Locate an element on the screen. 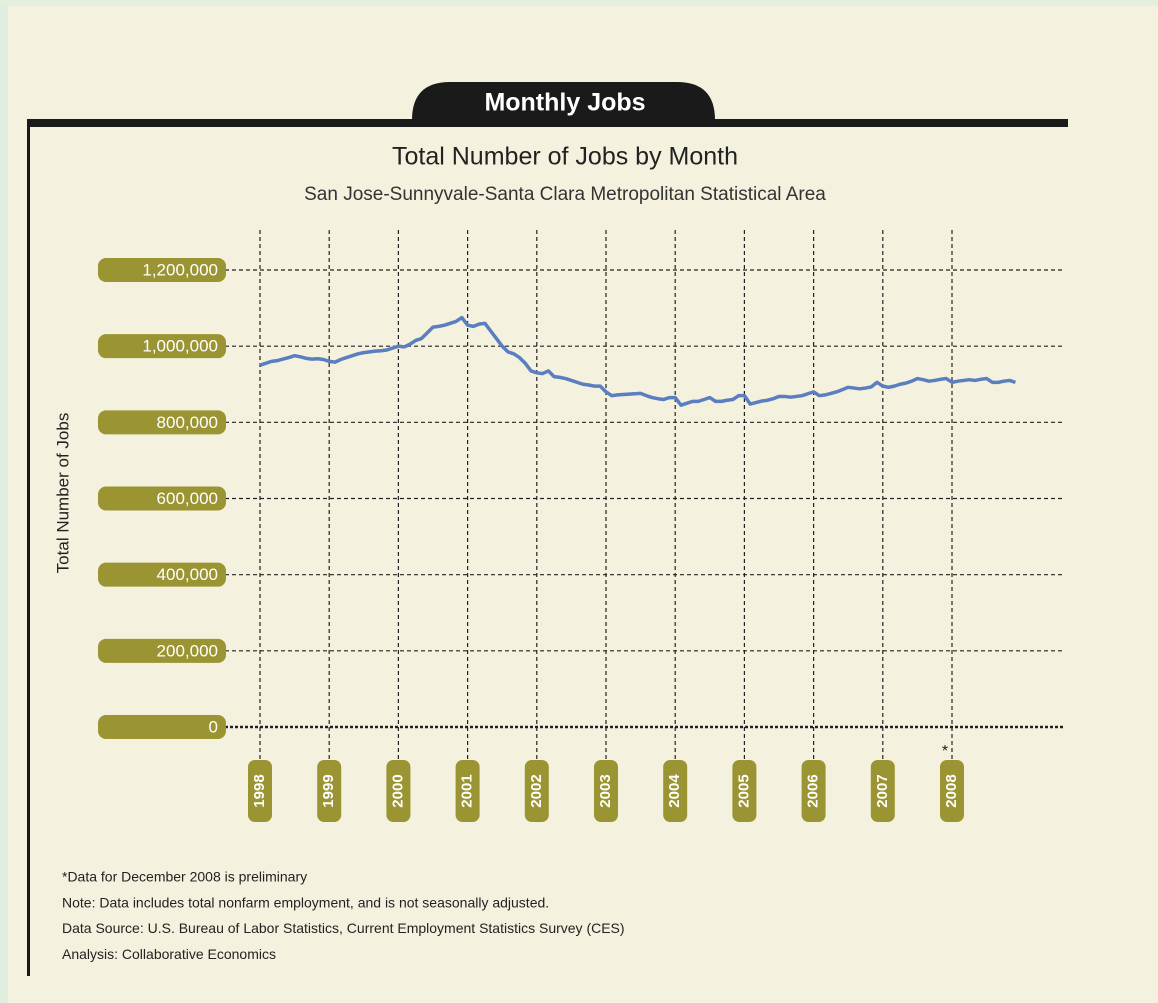 The height and width of the screenshot is (1003, 1158). footnote: Analysis: Collaborative Economics is located at coordinates (169, 954).